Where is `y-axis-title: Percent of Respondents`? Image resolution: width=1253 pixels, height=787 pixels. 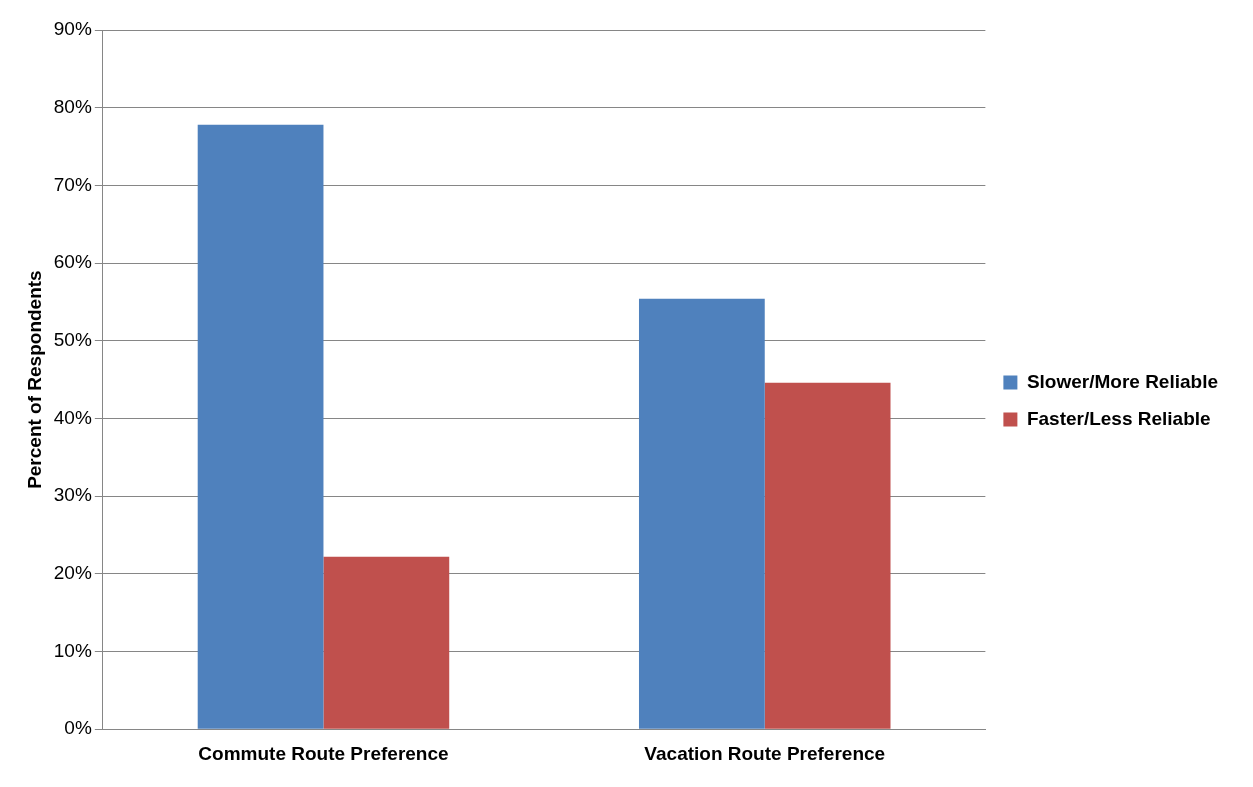
y-axis-title: Percent of Respondents is located at coordinates (34, 379).